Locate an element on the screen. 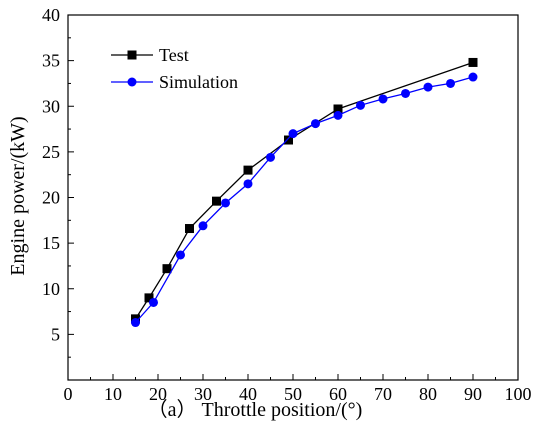 The image size is (550, 427). x-tick-label: 80 is located at coordinates (428, 394).